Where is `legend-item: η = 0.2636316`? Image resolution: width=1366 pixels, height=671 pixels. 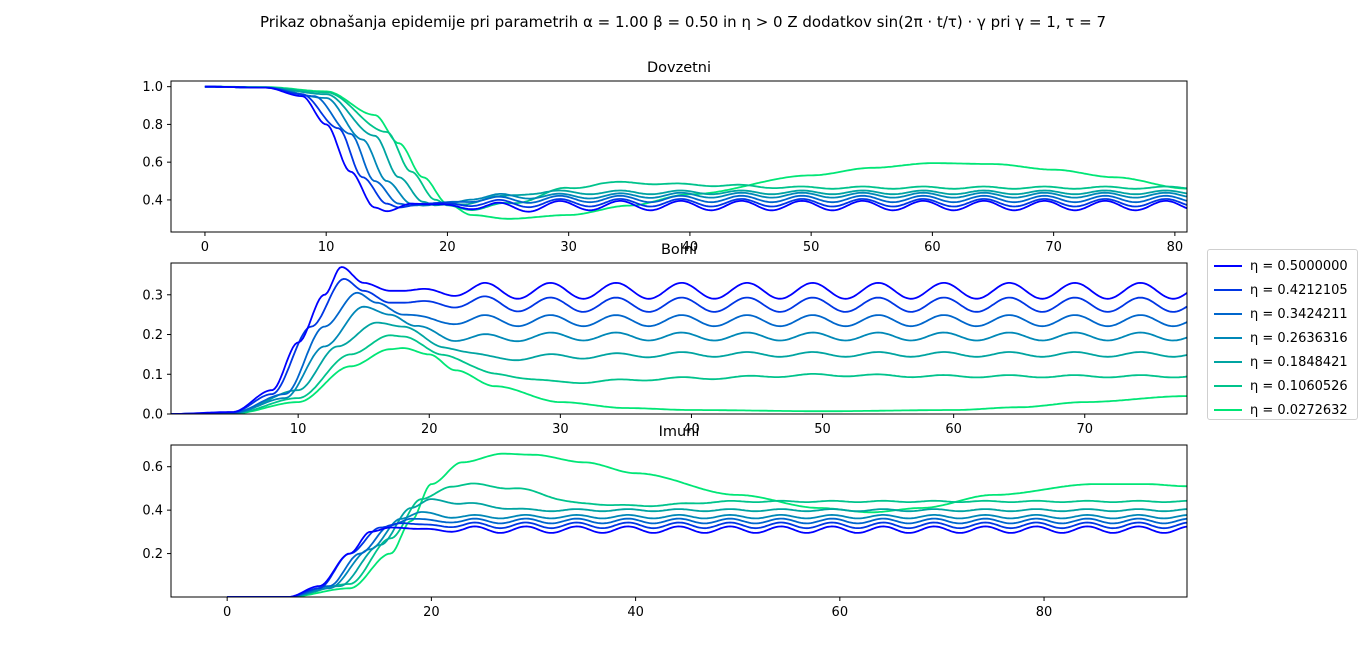 legend-item: η = 0.2636316 is located at coordinates (1285, 338).